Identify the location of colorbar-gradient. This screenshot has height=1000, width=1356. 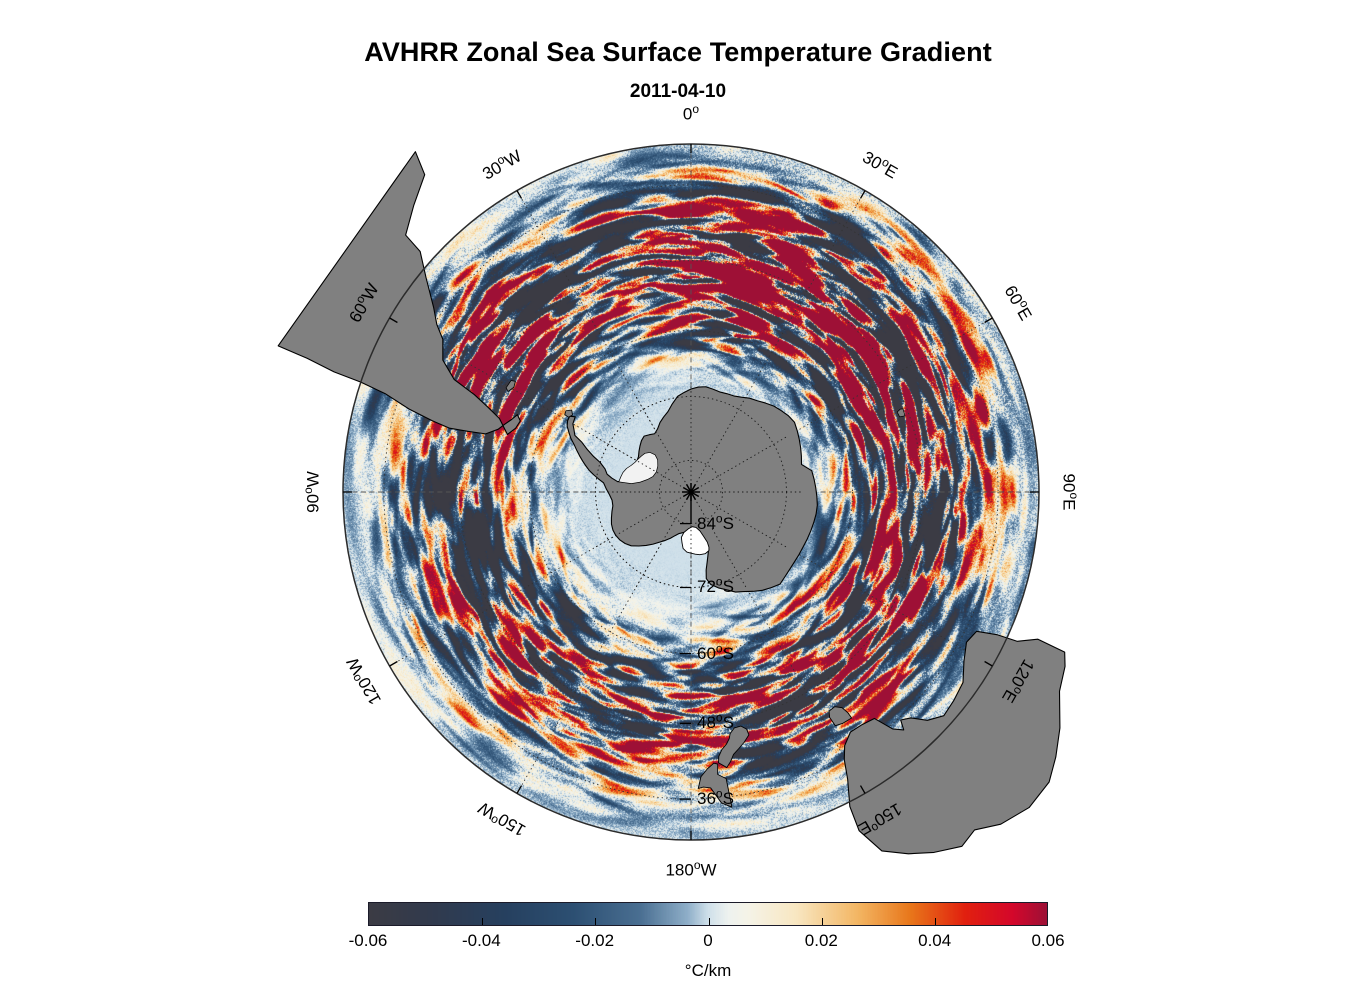
(708, 914).